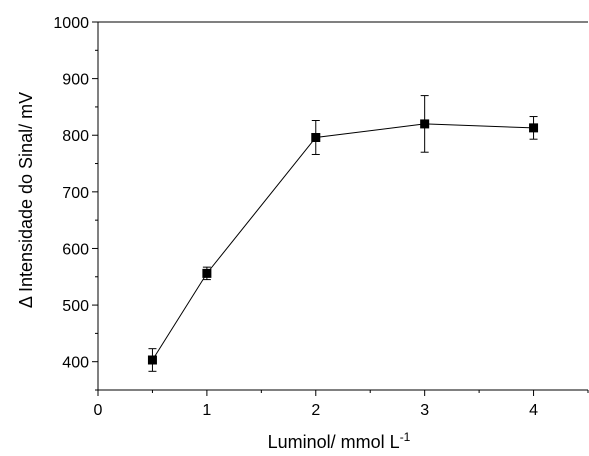  Describe the element at coordinates (98, 410) in the screenshot. I see `x-tick-label: 0` at that location.